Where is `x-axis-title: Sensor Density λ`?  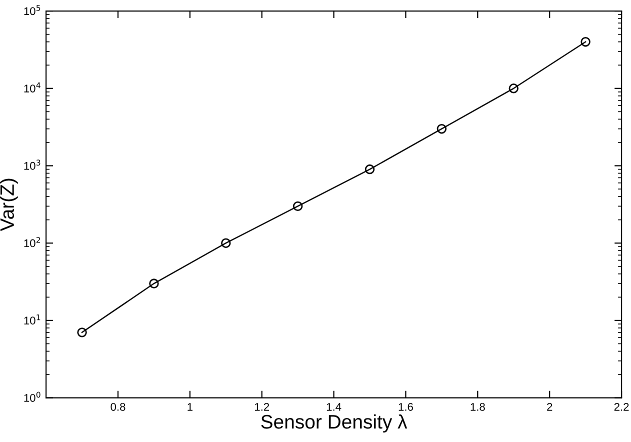
x-axis-title: Sensor Density λ is located at coordinates (334, 423).